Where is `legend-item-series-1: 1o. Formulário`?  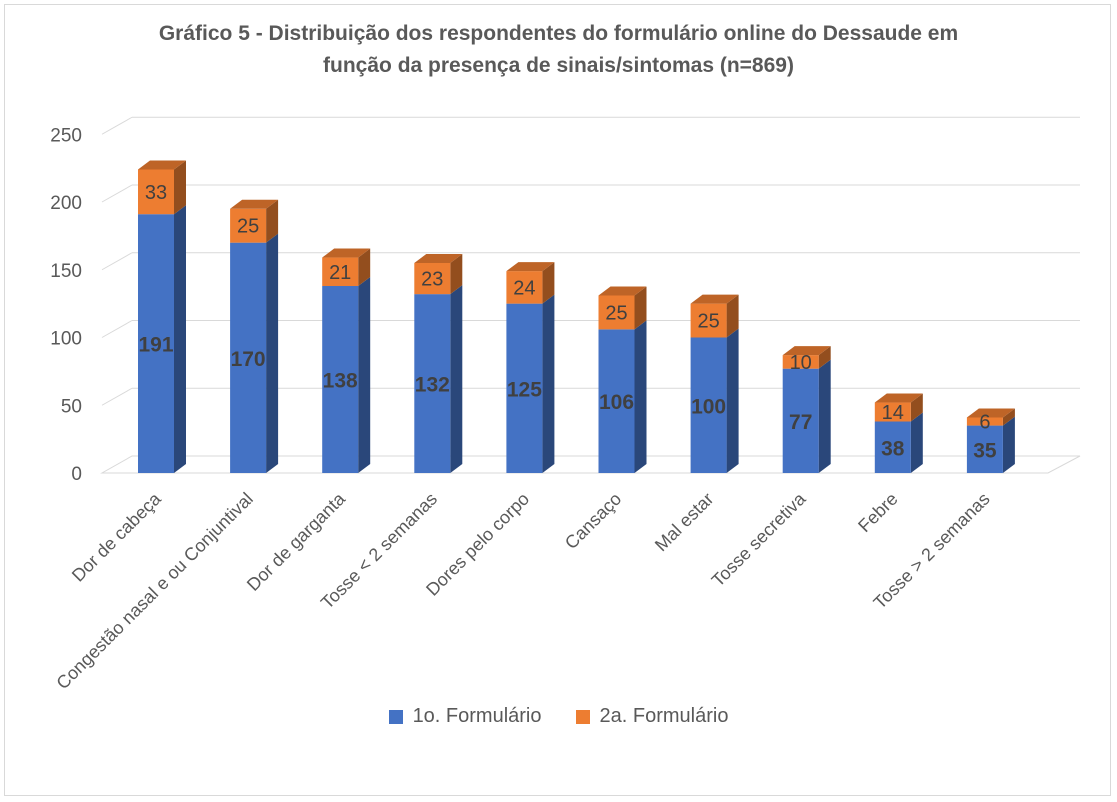
legend-item-series-1: 1o. Formulário is located at coordinates (465, 716).